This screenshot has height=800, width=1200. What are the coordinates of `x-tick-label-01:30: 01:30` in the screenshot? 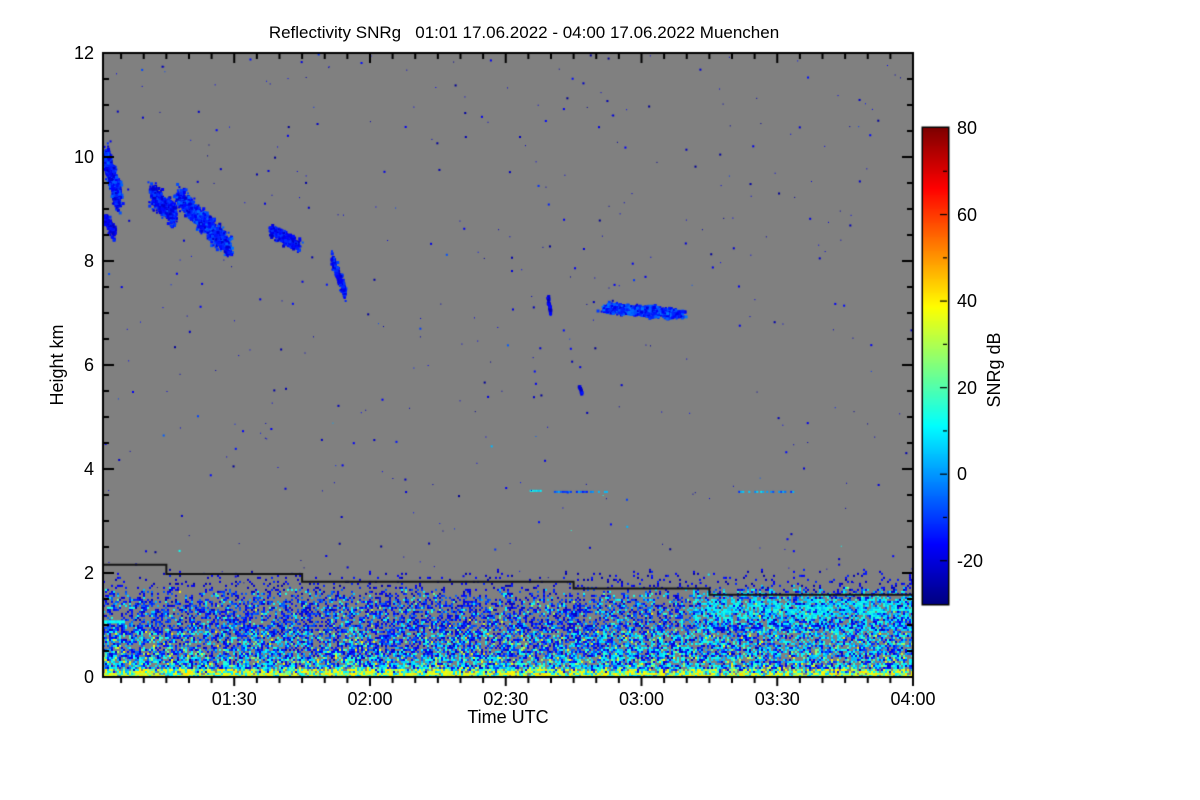 It's located at (234, 699).